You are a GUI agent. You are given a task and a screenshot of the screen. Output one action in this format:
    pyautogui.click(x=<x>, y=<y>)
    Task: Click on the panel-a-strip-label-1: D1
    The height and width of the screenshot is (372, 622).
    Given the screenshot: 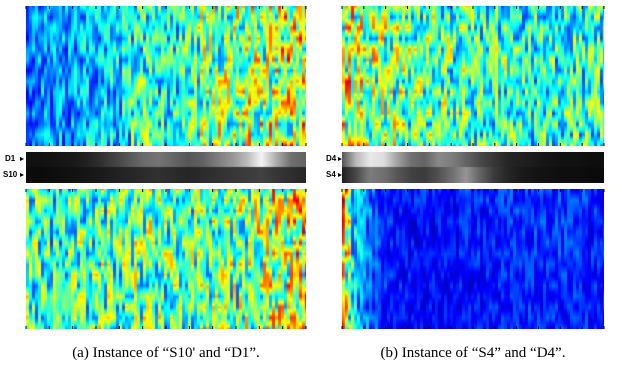 What is the action you would take?
    pyautogui.click(x=10, y=158)
    